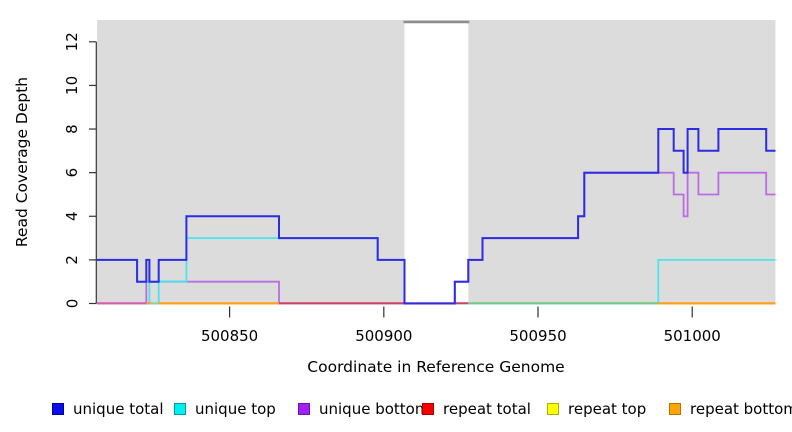 The height and width of the screenshot is (432, 792). What do you see at coordinates (692, 336) in the screenshot?
I see `x-tick-label: 501000` at bounding box center [692, 336].